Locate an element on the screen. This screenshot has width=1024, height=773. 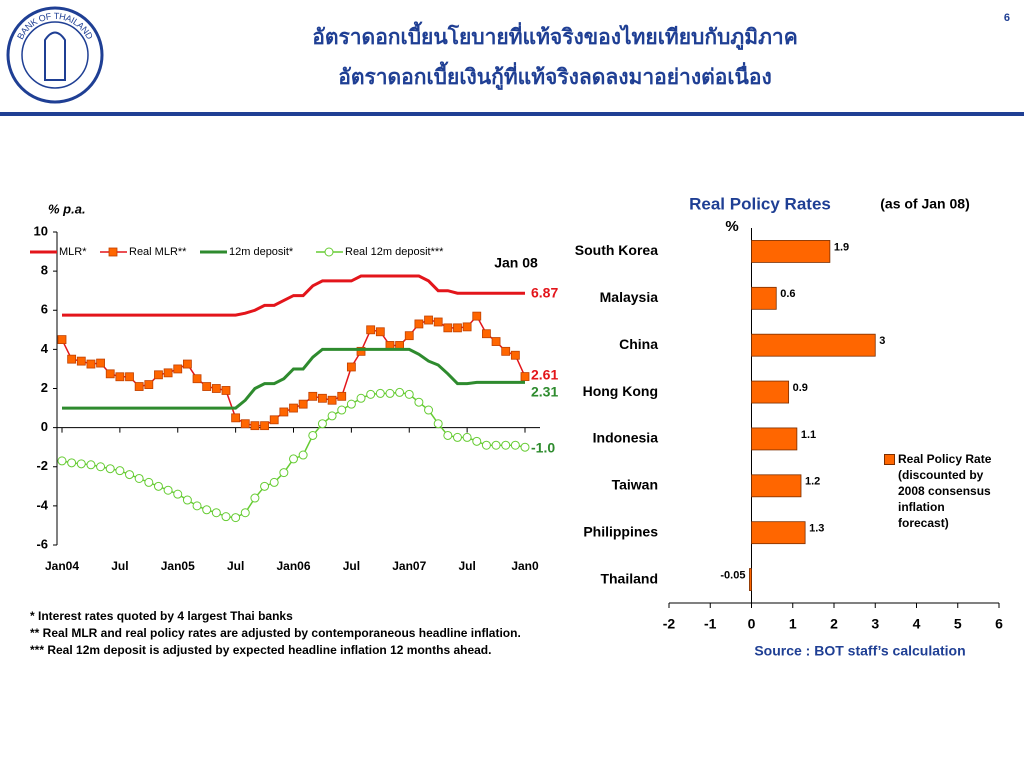
y-tick-label: Malaysia is located at coordinates (629, 297).